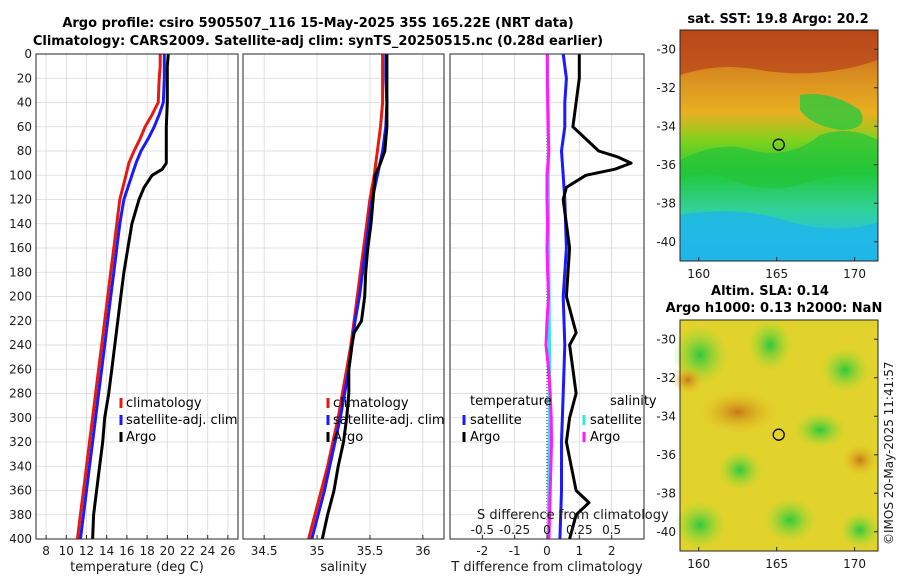 The width and height of the screenshot is (900, 580). What do you see at coordinates (633, 401) in the screenshot?
I see `legend-title-salinity: salinity` at bounding box center [633, 401].